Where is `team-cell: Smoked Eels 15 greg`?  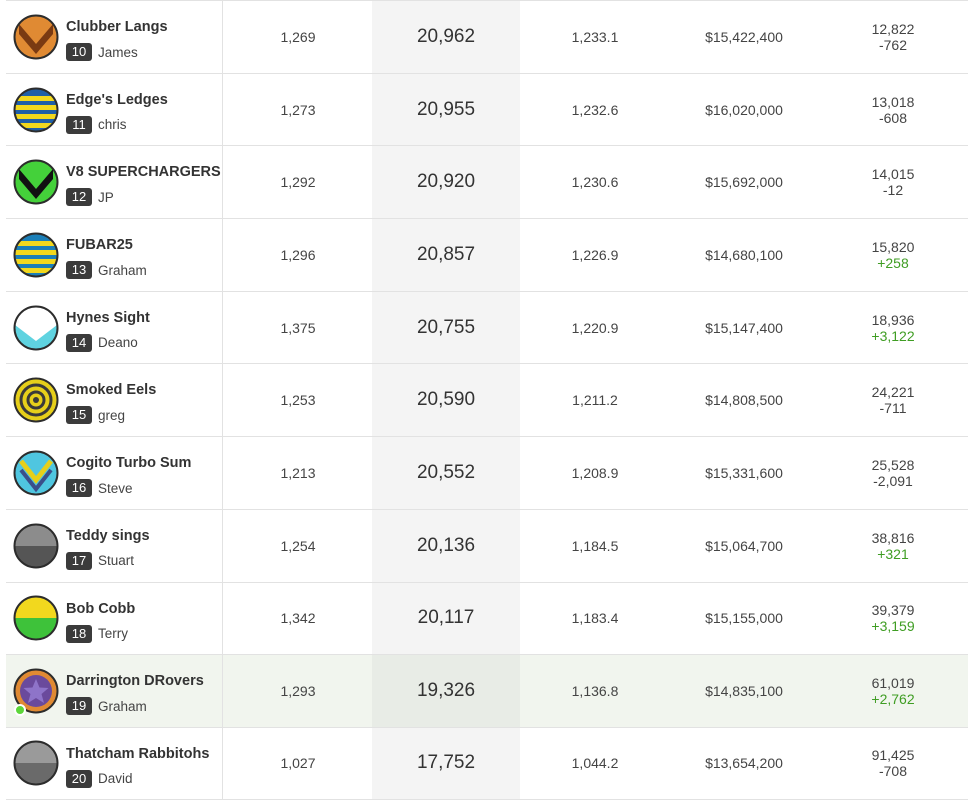 team-cell: Smoked Eels 15 greg is located at coordinates (114, 400).